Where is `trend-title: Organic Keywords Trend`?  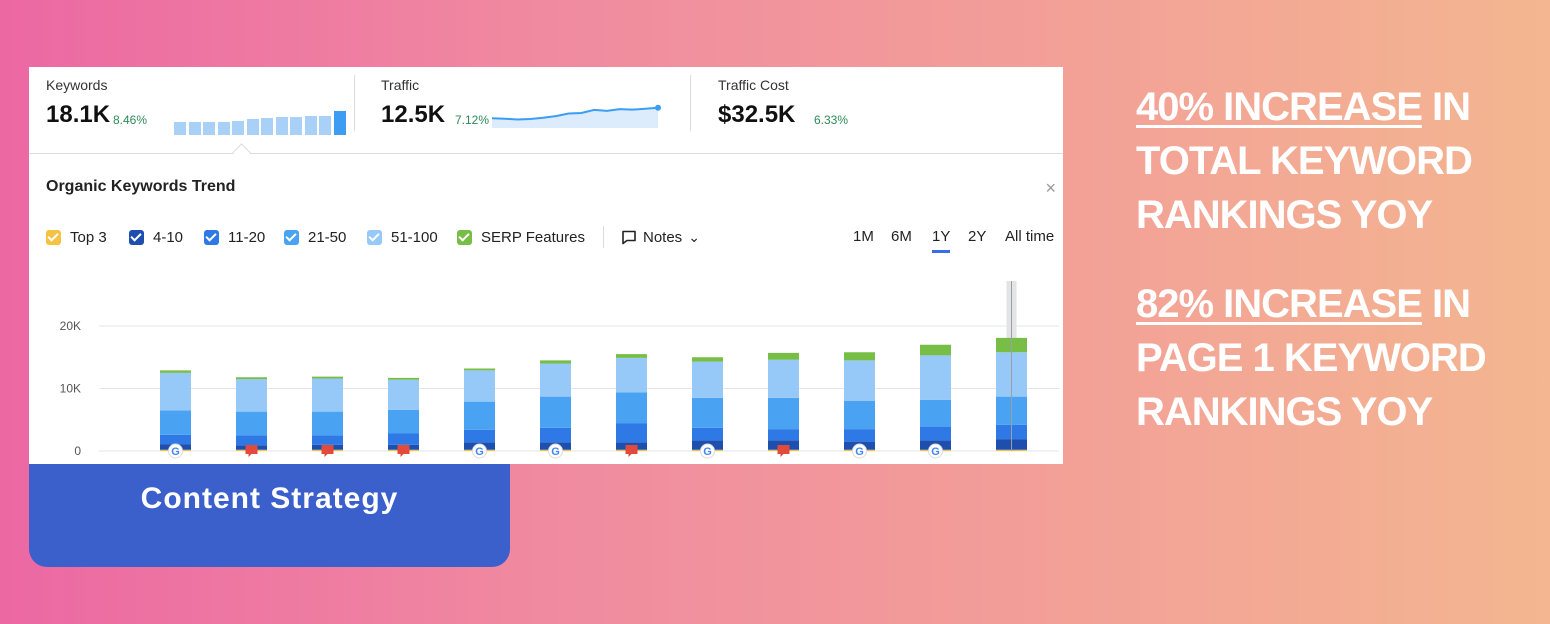
trend-title: Organic Keywords Trend is located at coordinates (141, 186).